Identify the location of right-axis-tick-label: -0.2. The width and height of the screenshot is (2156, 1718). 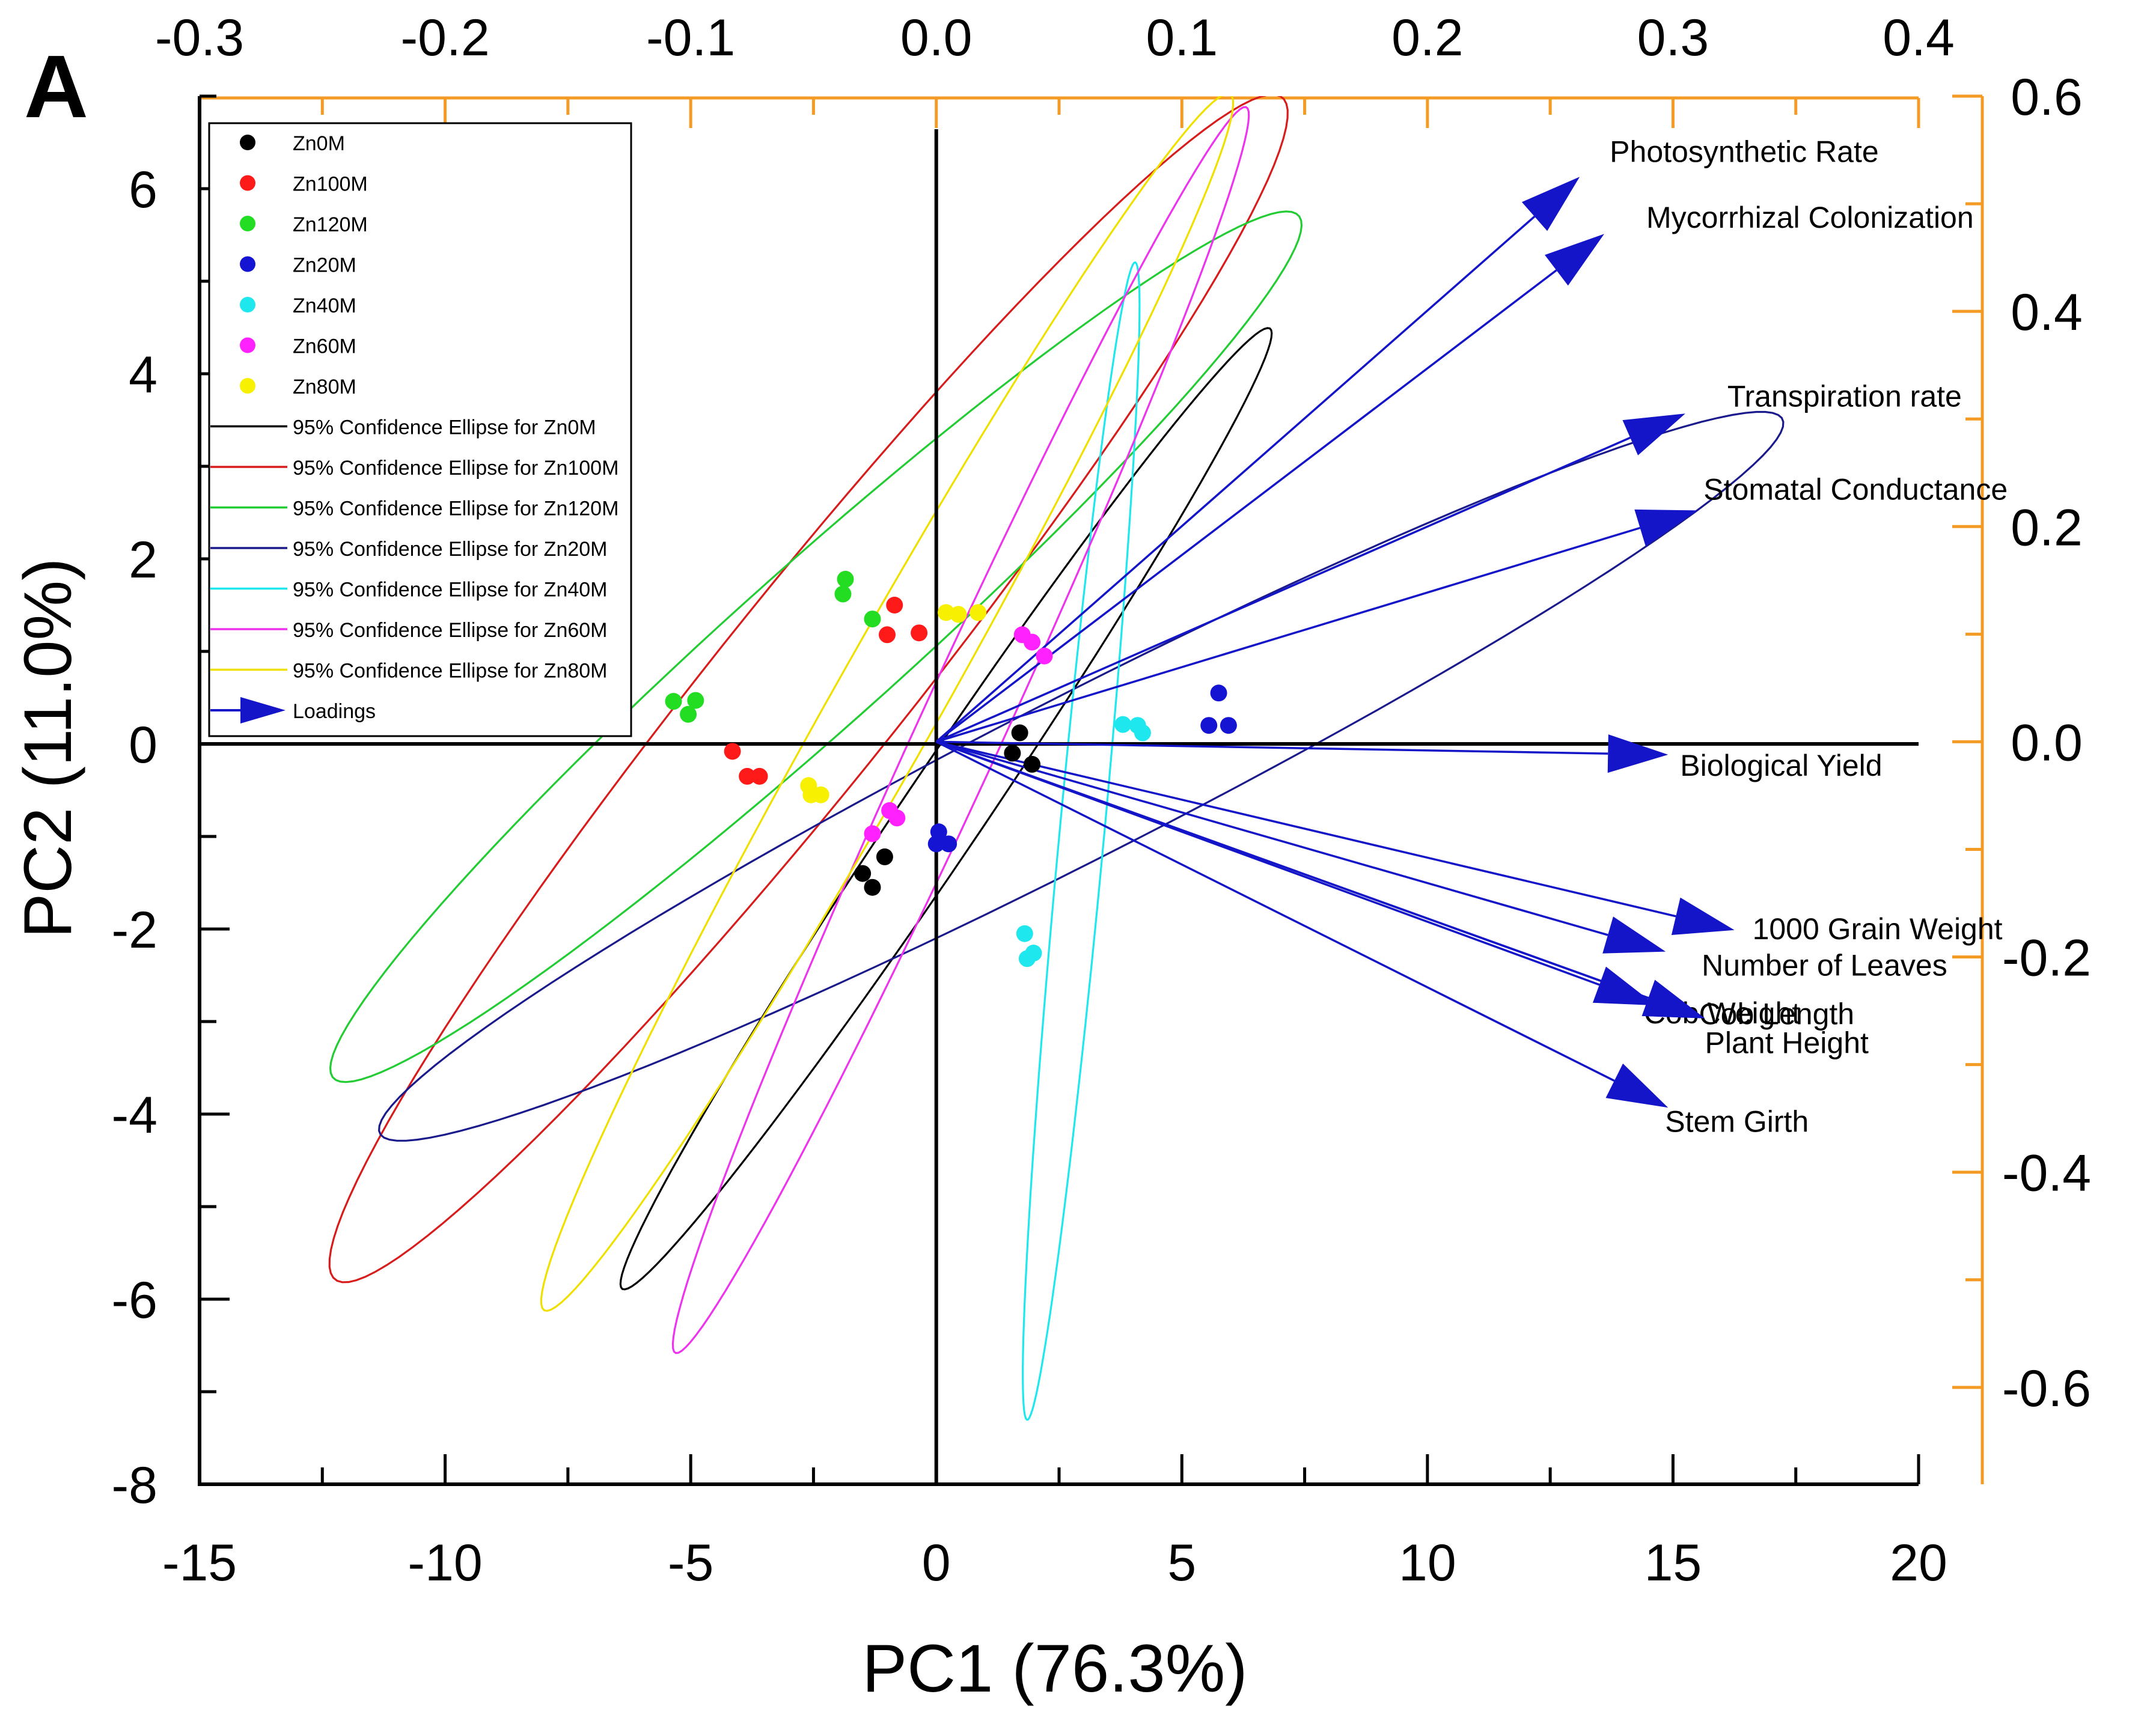
(2046, 958).